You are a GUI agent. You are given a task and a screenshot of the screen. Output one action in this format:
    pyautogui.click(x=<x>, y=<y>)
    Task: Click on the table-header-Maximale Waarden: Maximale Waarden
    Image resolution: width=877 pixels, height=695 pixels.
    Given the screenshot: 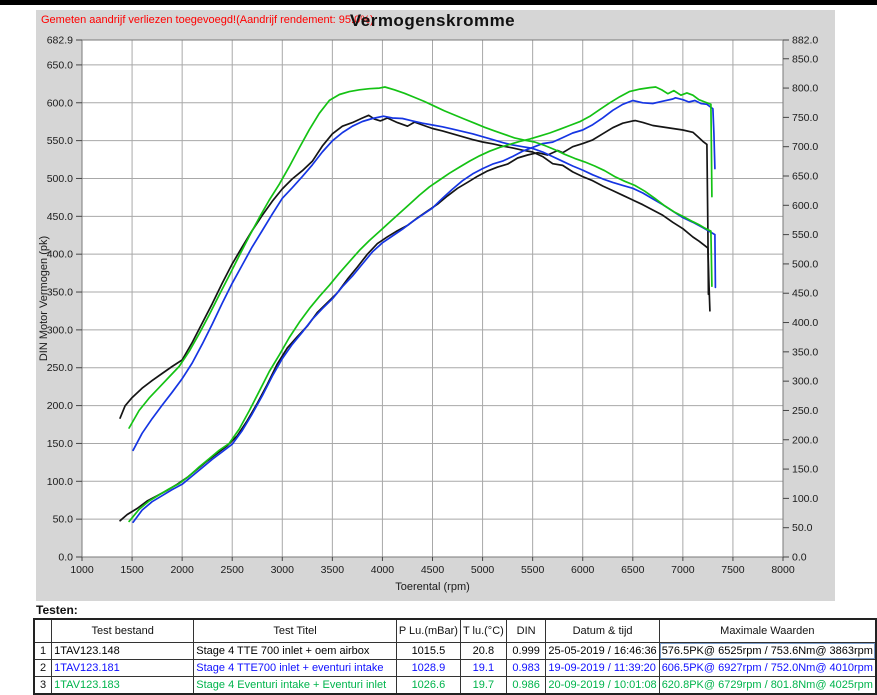 What is the action you would take?
    pyautogui.click(x=767, y=630)
    